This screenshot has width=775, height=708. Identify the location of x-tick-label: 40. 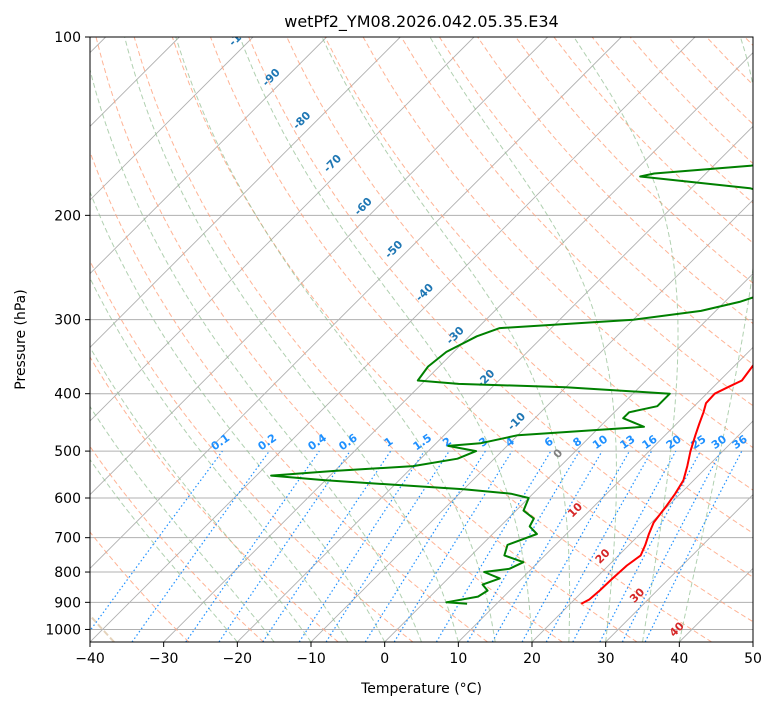
(679, 659).